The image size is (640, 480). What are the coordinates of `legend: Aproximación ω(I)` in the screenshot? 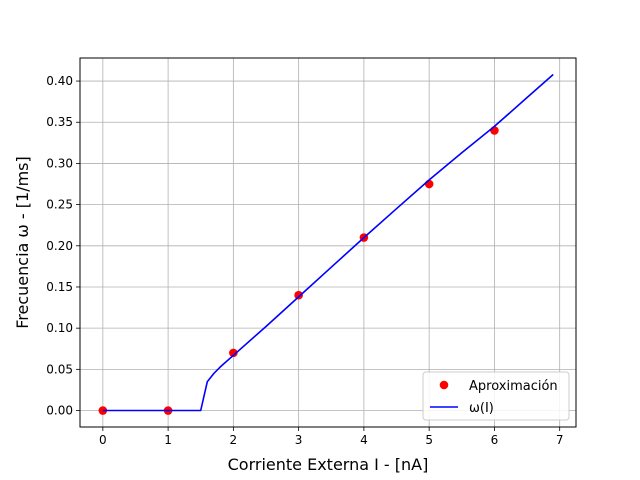 It's located at (496, 396).